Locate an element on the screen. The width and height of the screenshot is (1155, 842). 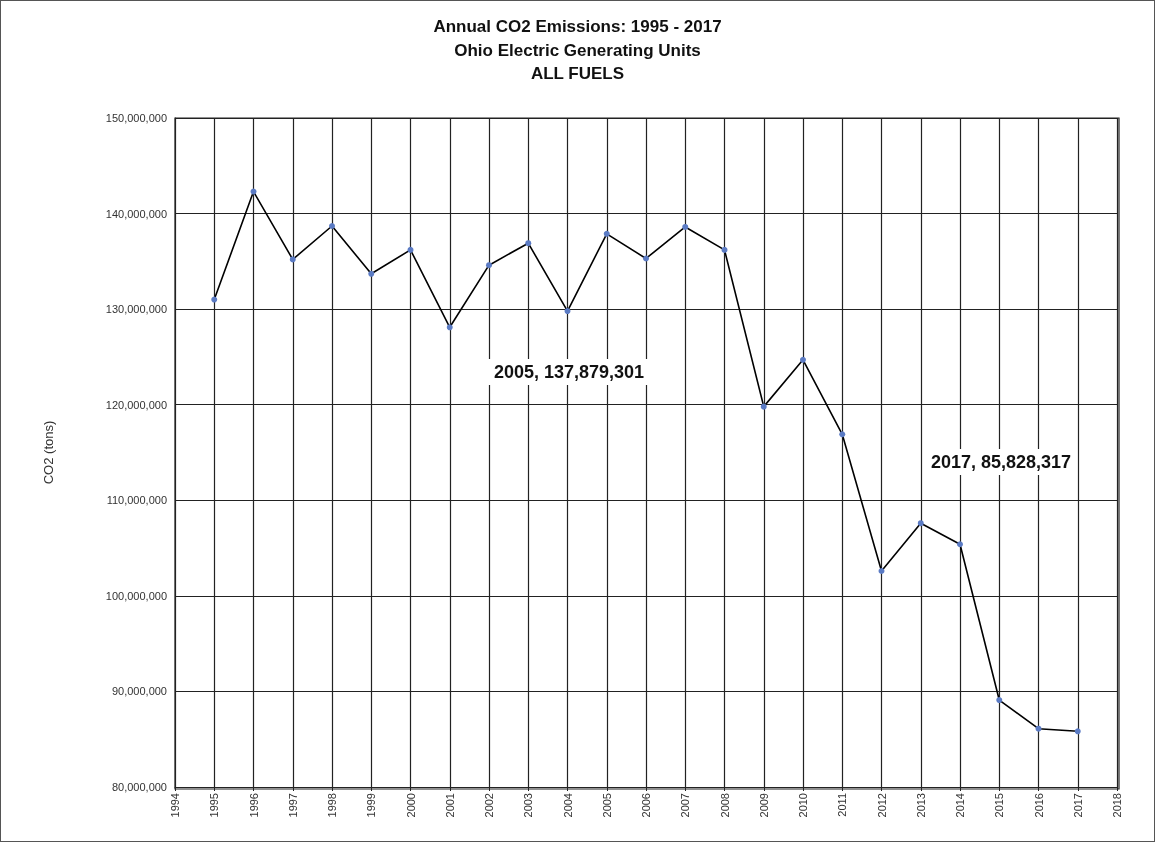
x-tick-label: 2018 is located at coordinates (1117, 805).